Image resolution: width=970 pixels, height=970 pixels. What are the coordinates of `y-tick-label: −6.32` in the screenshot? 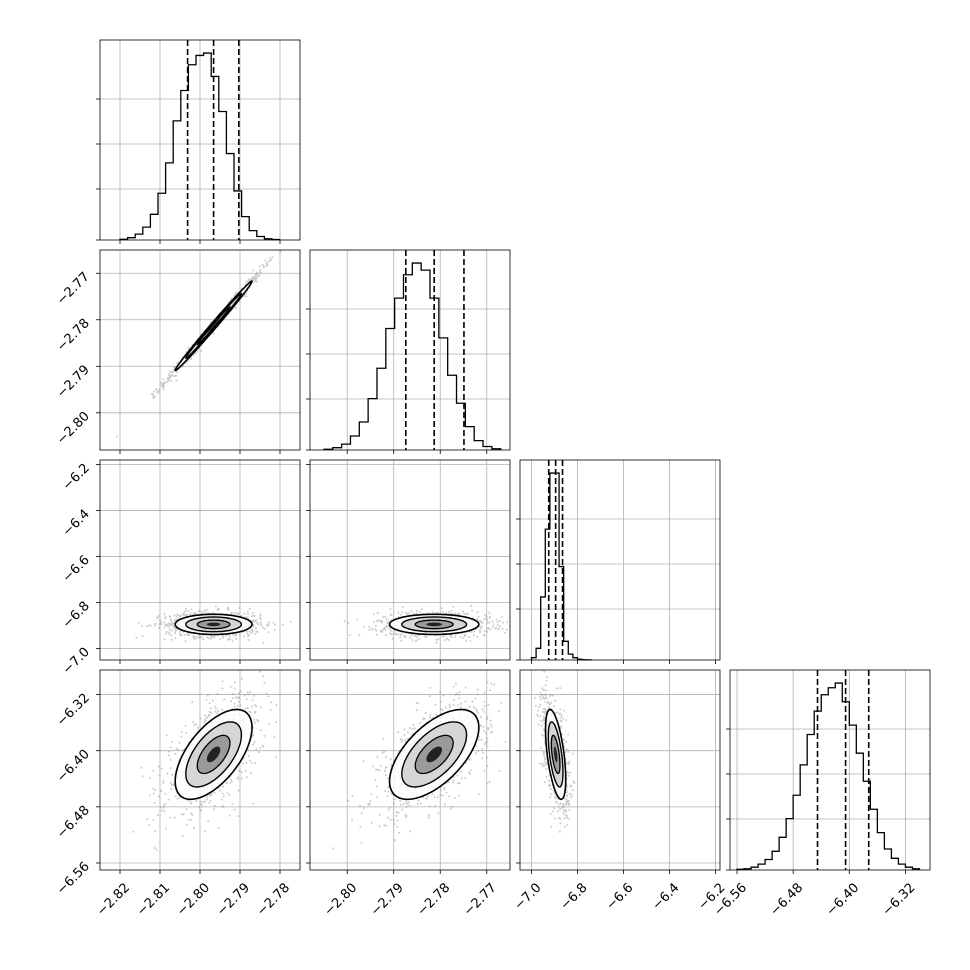 It's located at (73, 710).